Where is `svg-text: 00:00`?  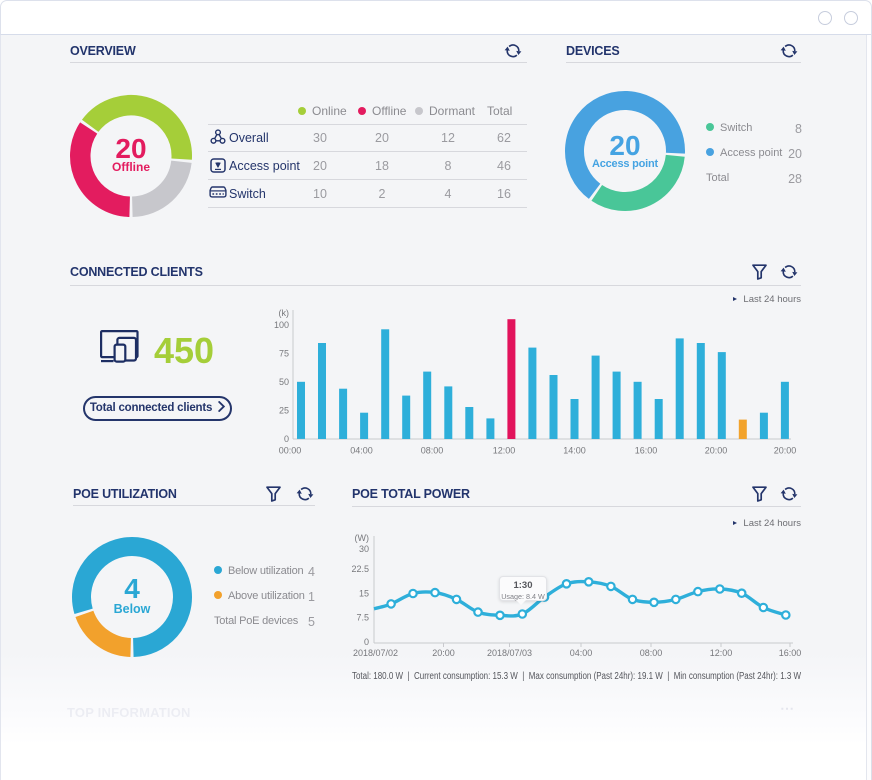 svg-text: 00:00 is located at coordinates (290, 451).